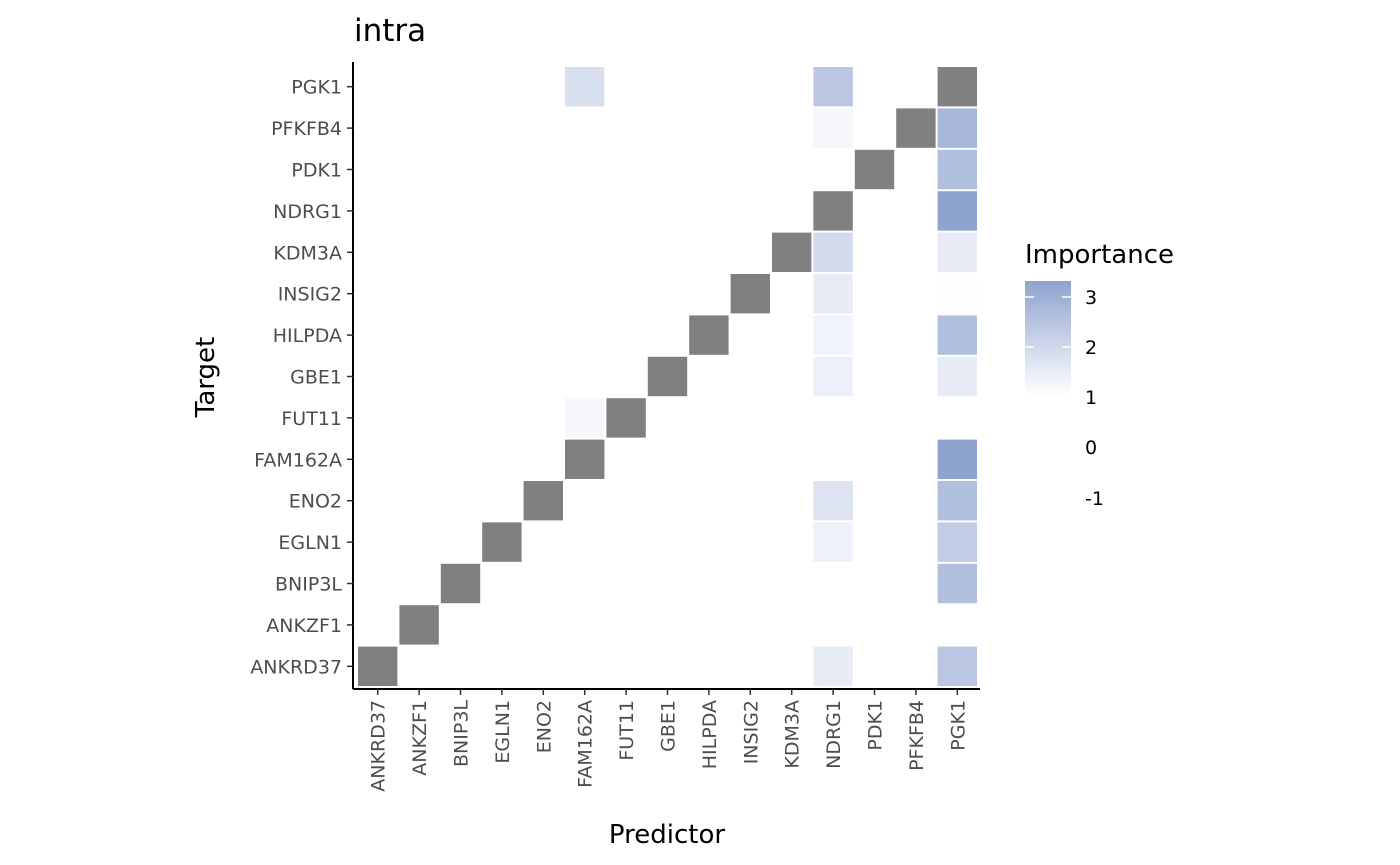 This screenshot has width=1400, height=865. What do you see at coordinates (420, 738) in the screenshot?
I see `x-tick-label-ankzf1: ANKZF1` at bounding box center [420, 738].